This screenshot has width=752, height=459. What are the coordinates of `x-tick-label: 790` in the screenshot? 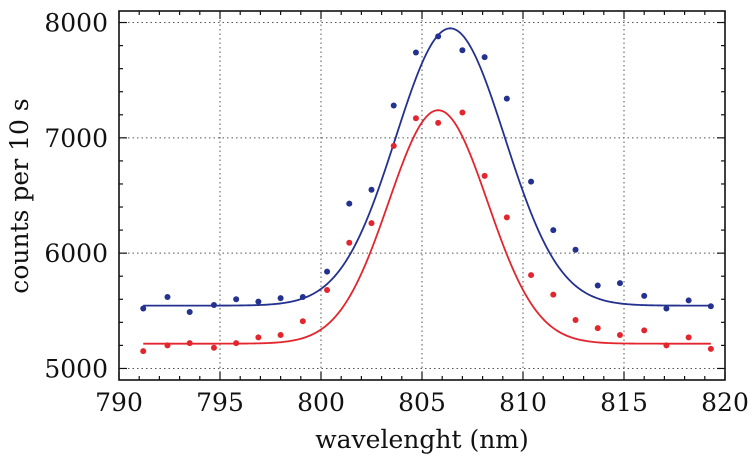 It's located at (119, 402).